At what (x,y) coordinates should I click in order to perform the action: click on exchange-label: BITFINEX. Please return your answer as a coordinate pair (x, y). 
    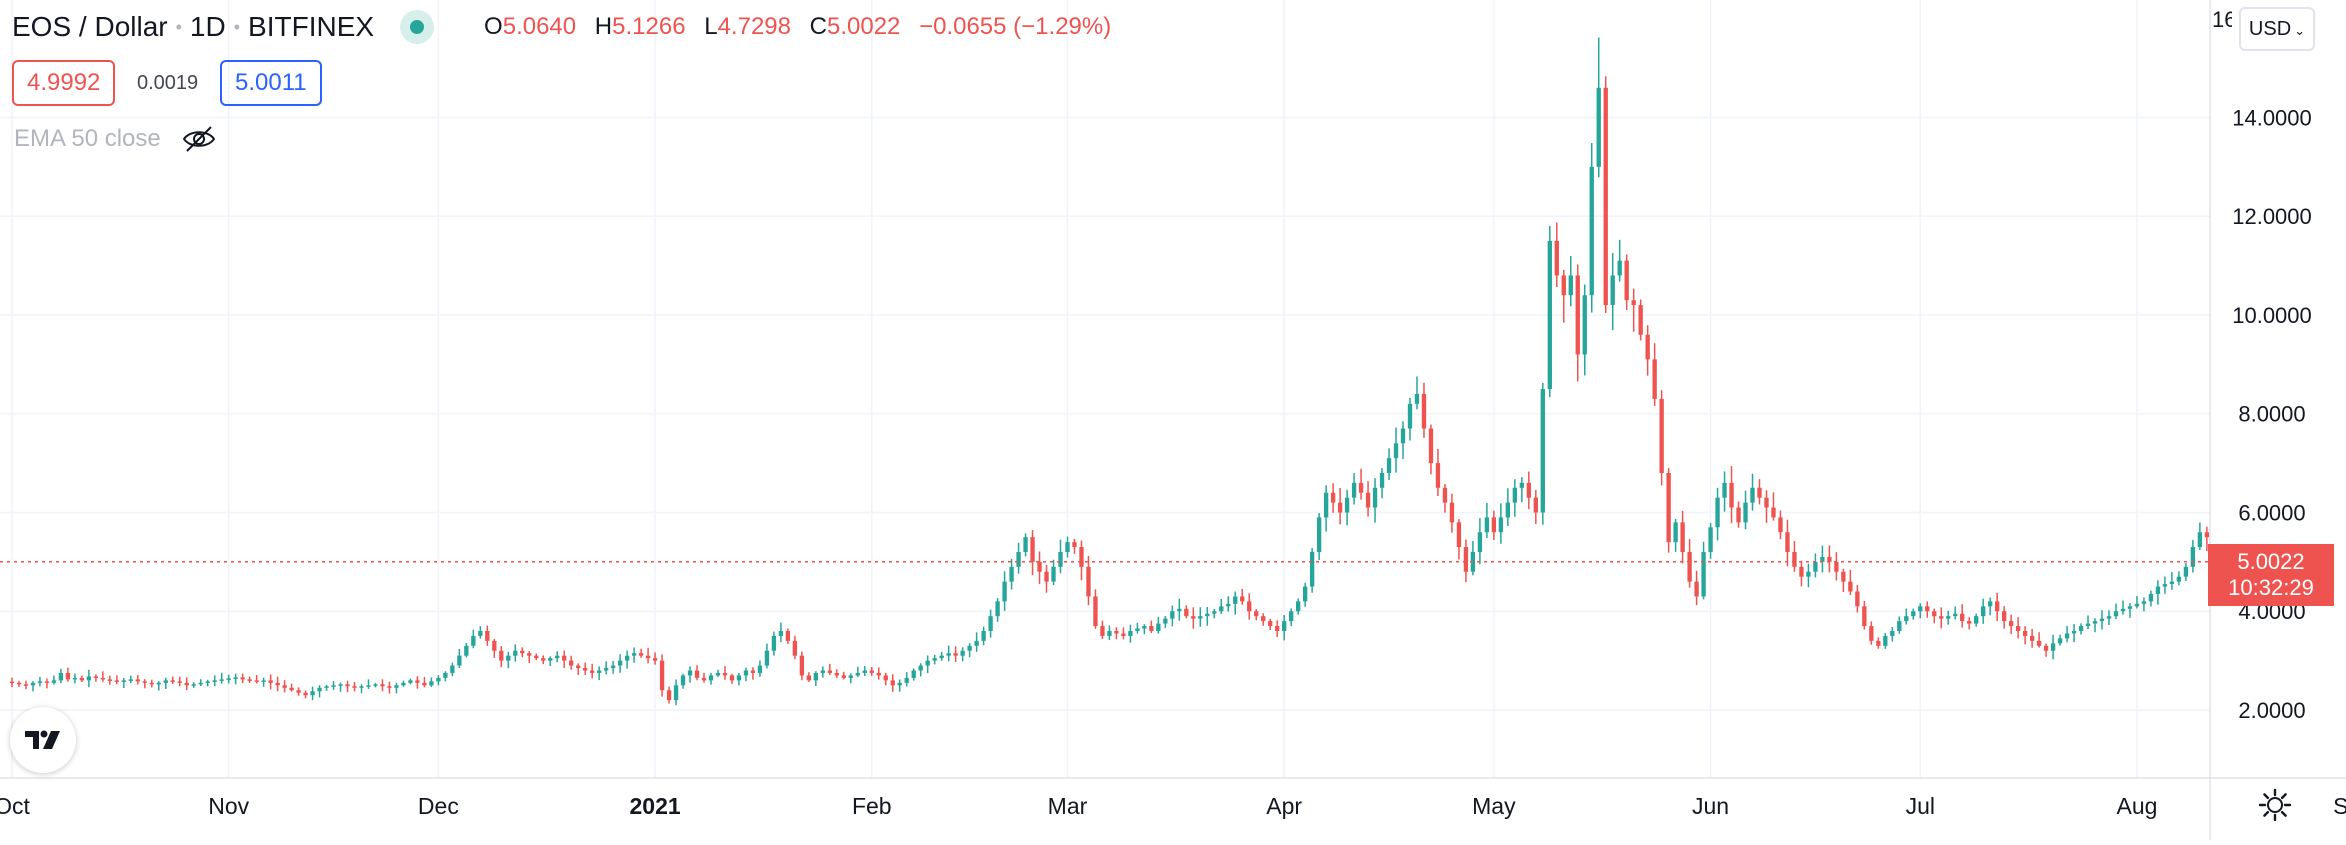
    Looking at the image, I should click on (311, 26).